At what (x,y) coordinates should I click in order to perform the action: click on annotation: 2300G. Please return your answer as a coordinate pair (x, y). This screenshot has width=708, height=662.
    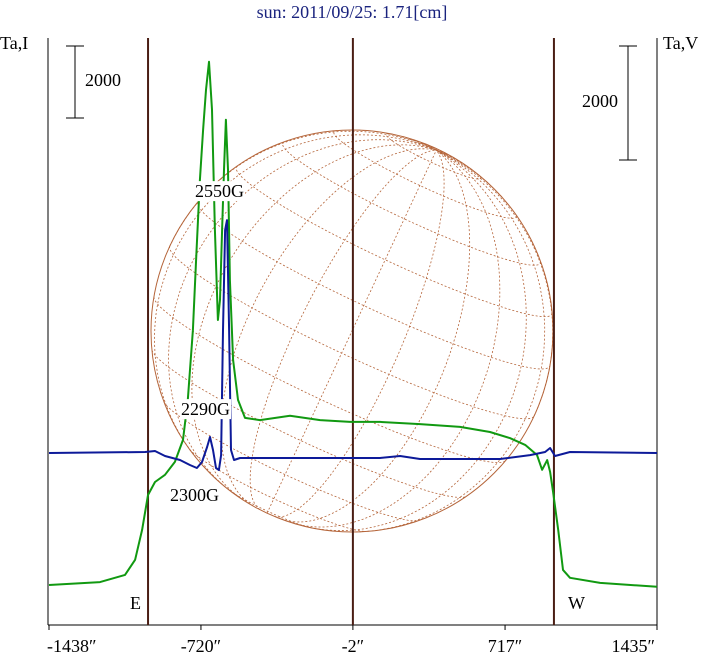
    Looking at the image, I should click on (194, 495).